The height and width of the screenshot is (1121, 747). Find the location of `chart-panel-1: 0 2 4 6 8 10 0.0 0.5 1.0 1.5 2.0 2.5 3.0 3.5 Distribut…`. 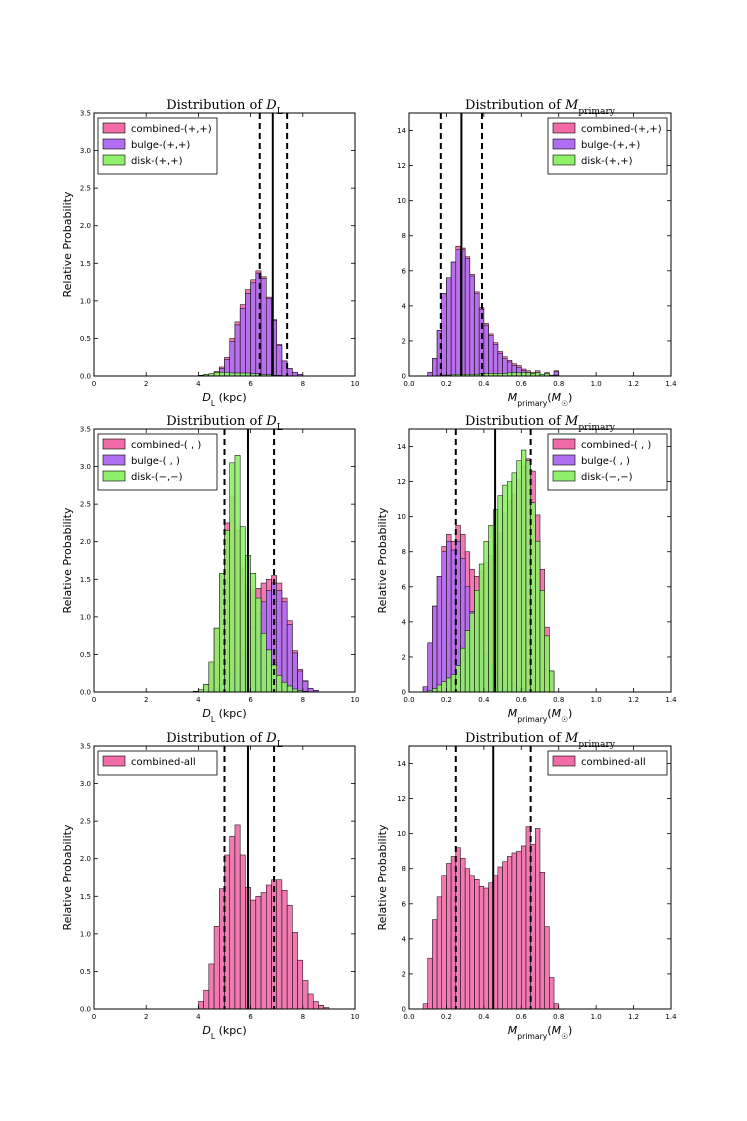

chart-panel-1: 0 2 4 6 8 10 0.0 0.5 1.0 1.5 2.0 2.5 3.0 3.5 Distribut… is located at coordinates (210, 253).